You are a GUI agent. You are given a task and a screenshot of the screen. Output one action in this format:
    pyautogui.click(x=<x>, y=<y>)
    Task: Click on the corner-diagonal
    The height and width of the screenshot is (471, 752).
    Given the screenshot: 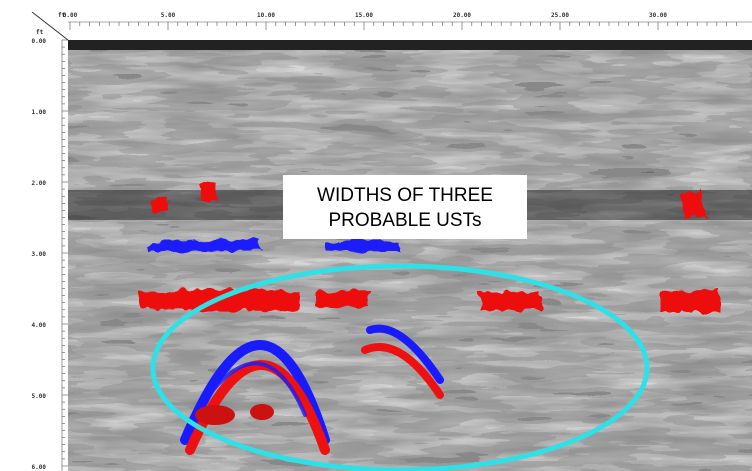 What is the action you would take?
    pyautogui.click(x=50, y=26)
    